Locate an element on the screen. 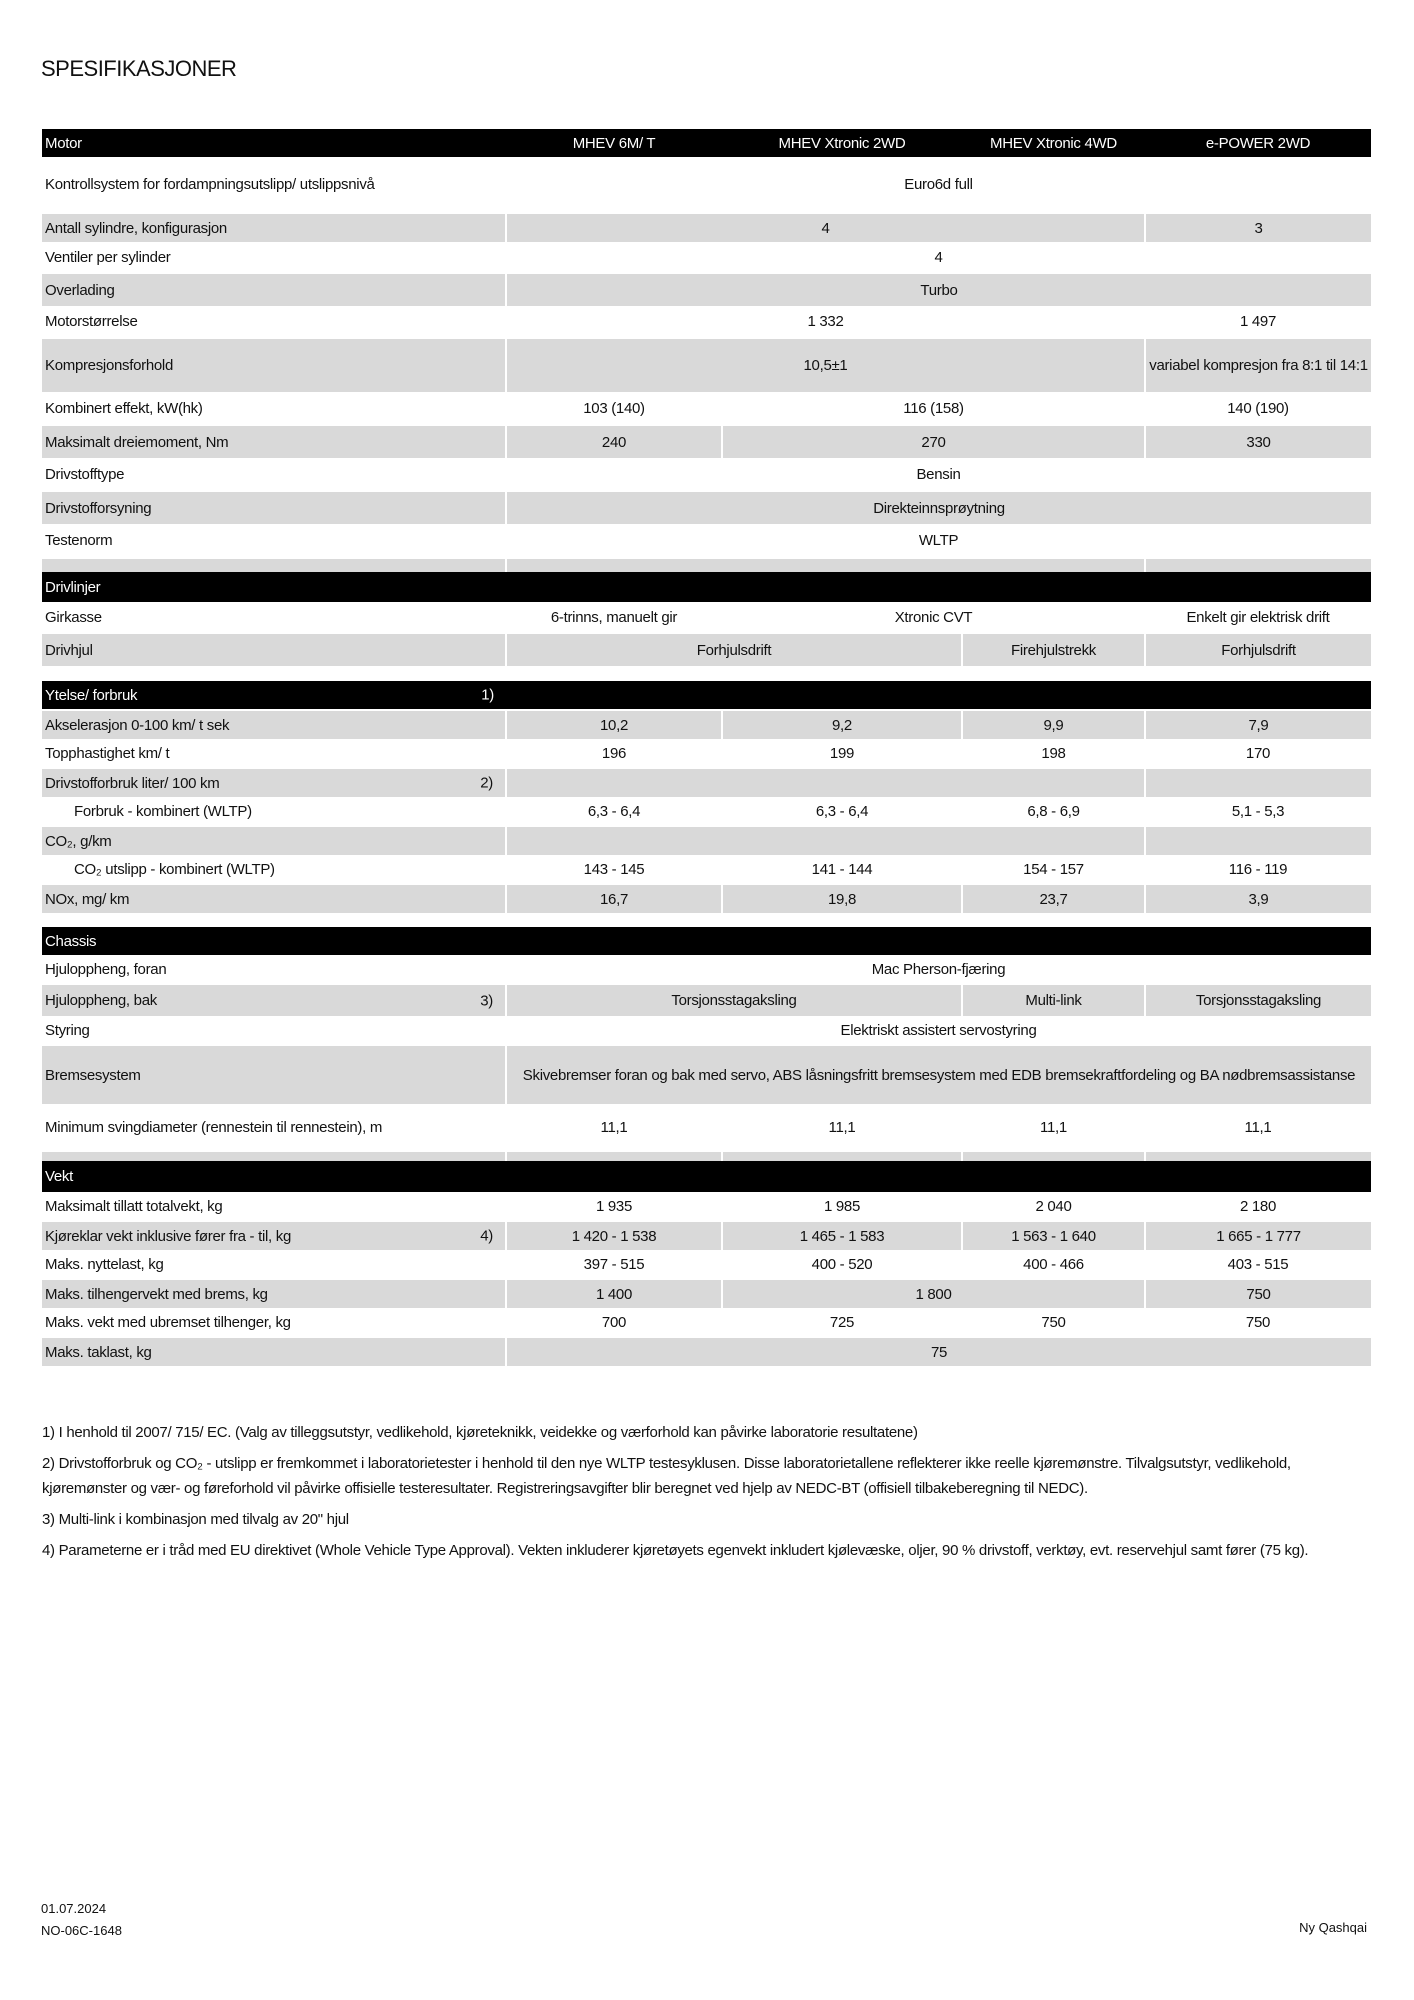  row-label-text: Maks. nyttelast, kg is located at coordinates (104, 1264).